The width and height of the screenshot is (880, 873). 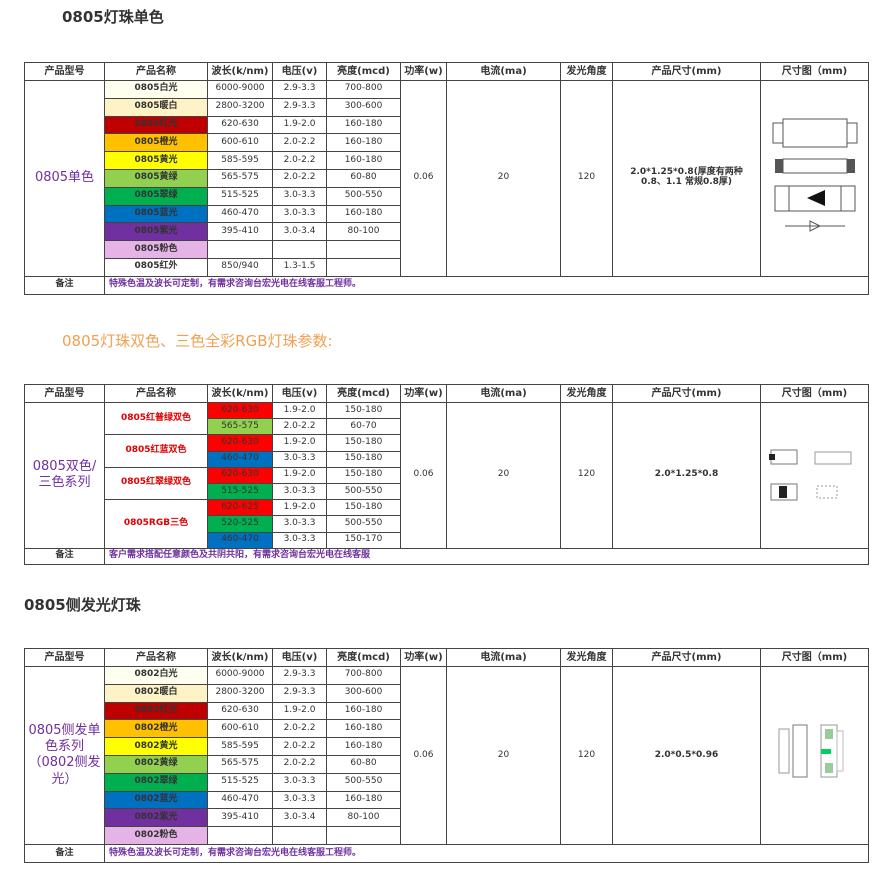 I want to click on header-cell: 电流(ma), so click(x=503, y=393).